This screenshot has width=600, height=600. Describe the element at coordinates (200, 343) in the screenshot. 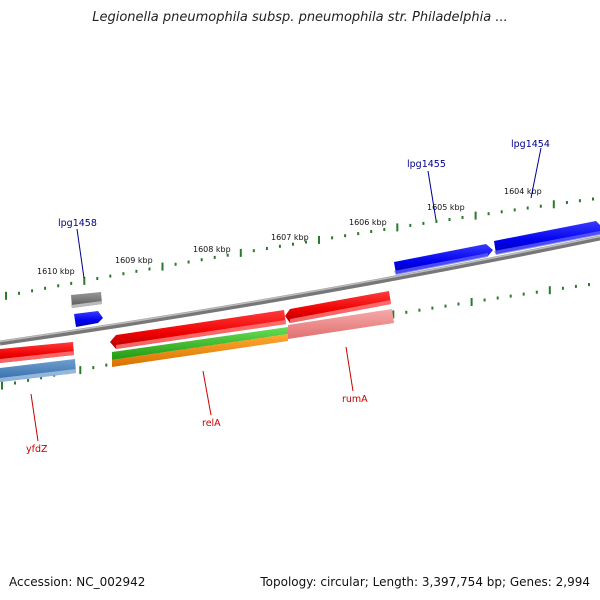

I see `gene-relA-green` at that location.